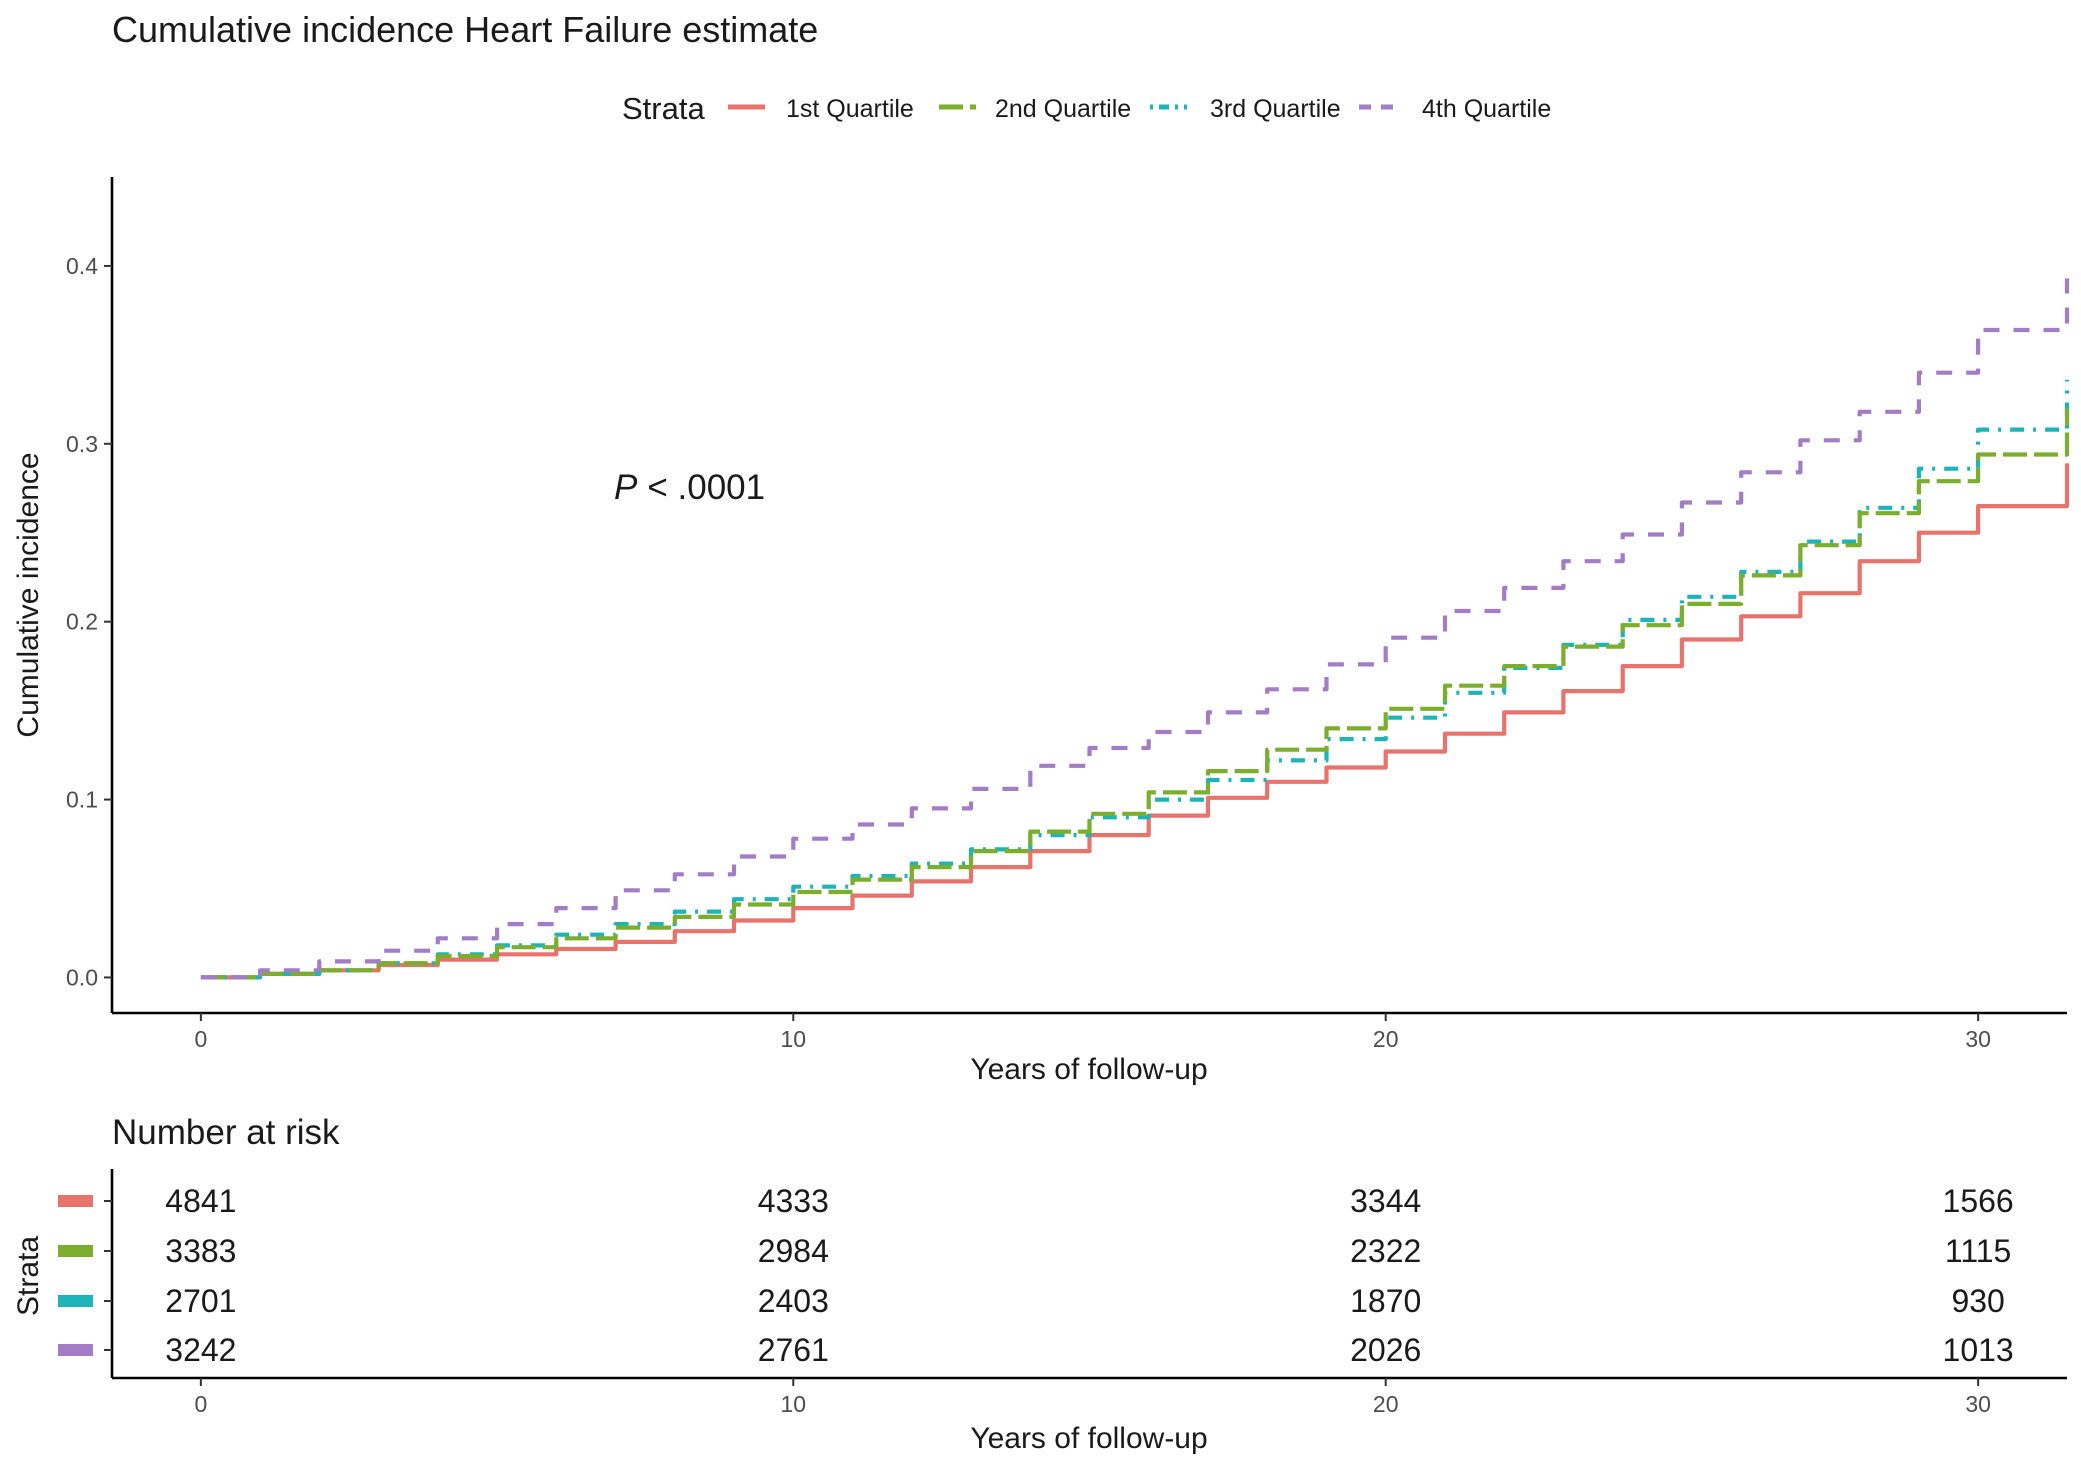  What do you see at coordinates (1275, 109) in the screenshot?
I see `legend-label-3rd-quartile: 3rd Quartile` at bounding box center [1275, 109].